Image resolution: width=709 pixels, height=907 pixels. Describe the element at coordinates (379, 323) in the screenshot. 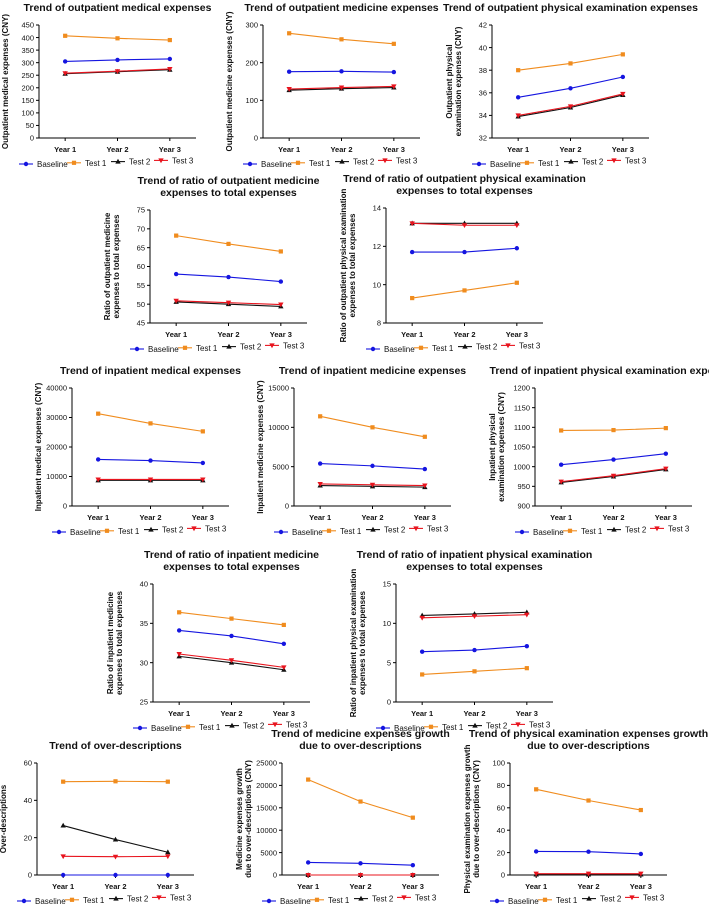

I see `y-tick-label: 8` at that location.